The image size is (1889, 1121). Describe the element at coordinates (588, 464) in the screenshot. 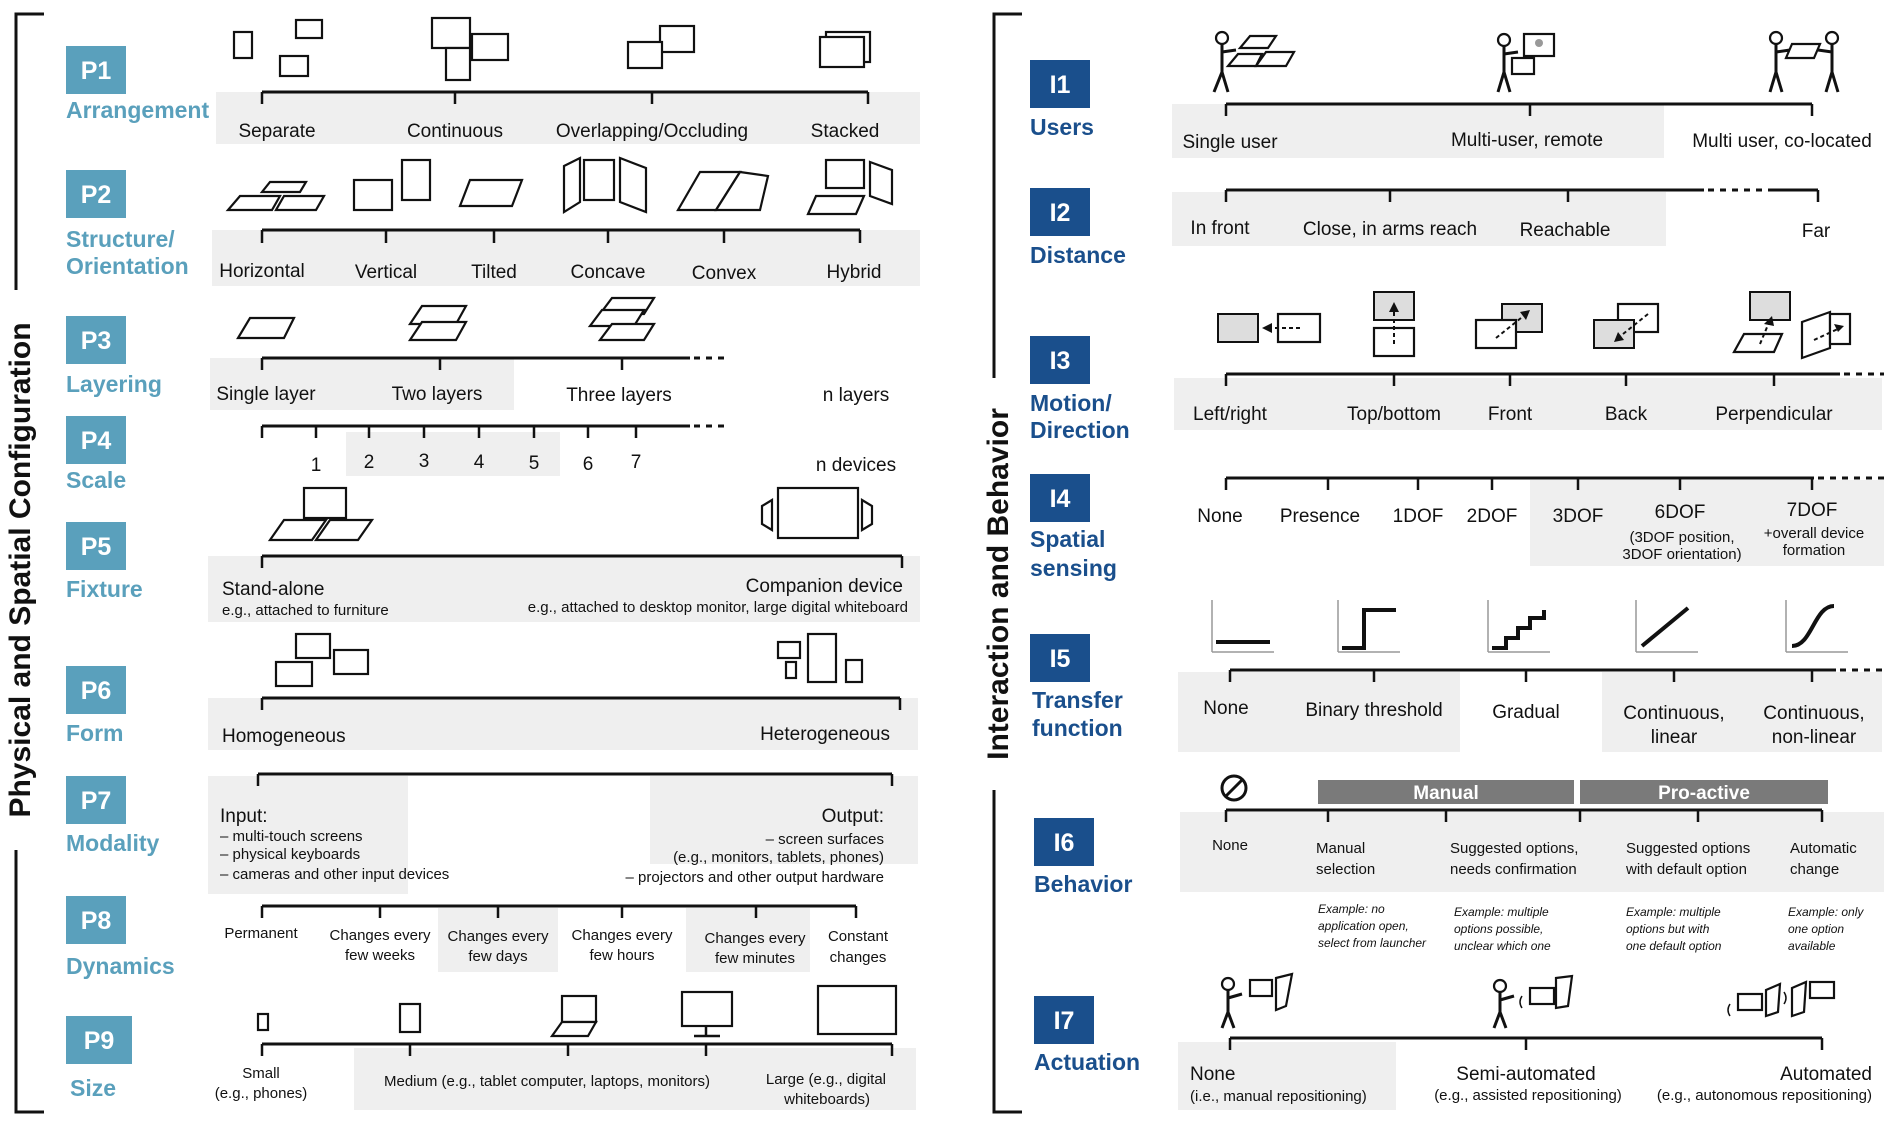

I see `svg-text: 6` at that location.